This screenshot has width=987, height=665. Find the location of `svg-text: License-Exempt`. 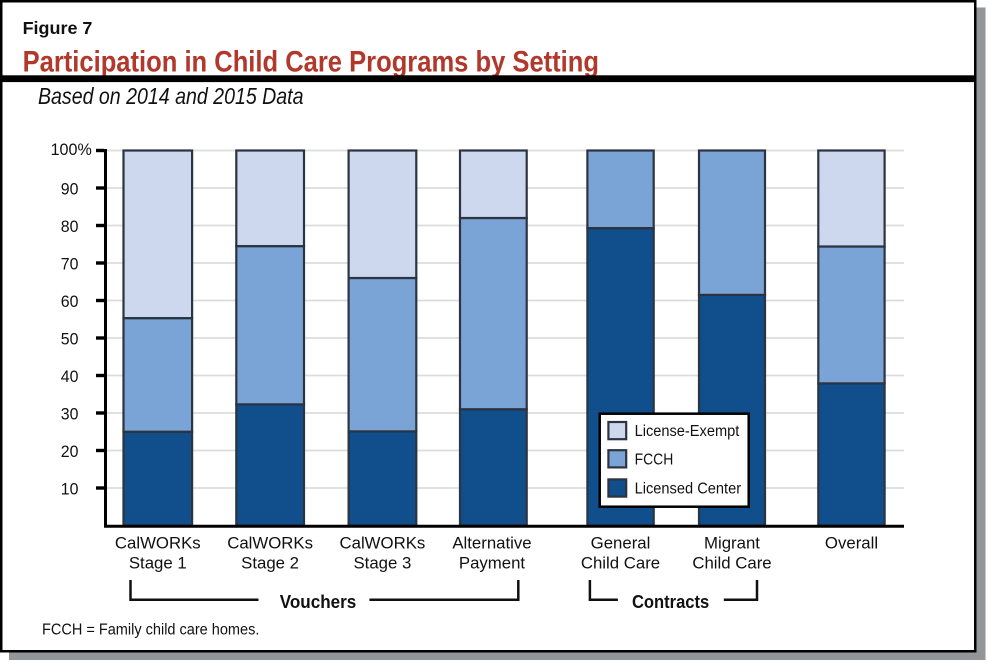

svg-text: License-Exempt is located at coordinates (687, 431).